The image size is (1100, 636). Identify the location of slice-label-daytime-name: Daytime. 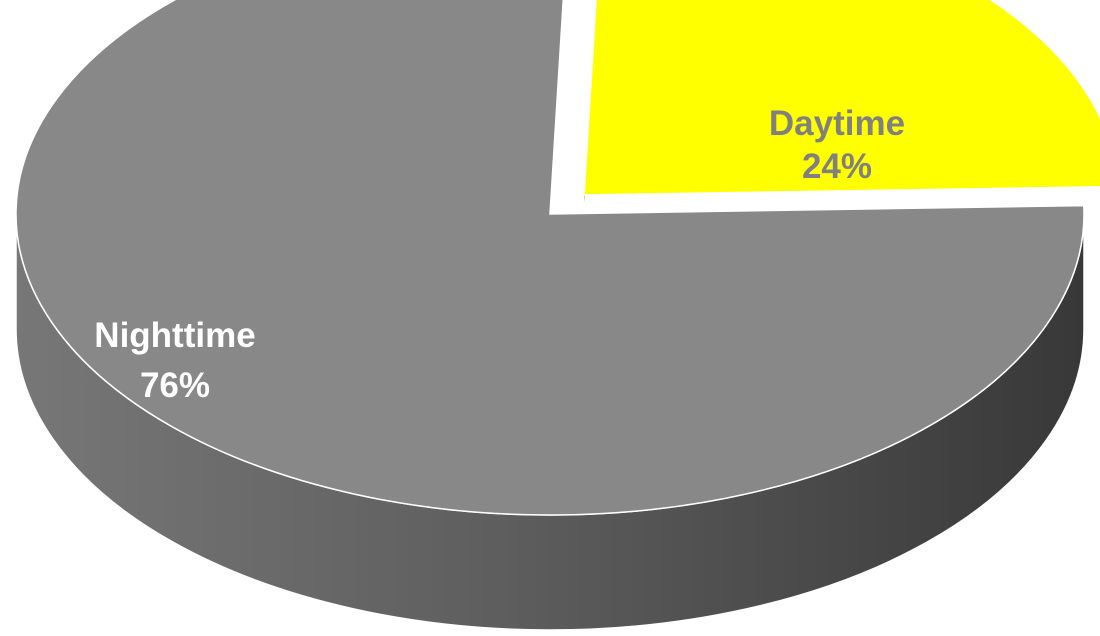
(837, 123).